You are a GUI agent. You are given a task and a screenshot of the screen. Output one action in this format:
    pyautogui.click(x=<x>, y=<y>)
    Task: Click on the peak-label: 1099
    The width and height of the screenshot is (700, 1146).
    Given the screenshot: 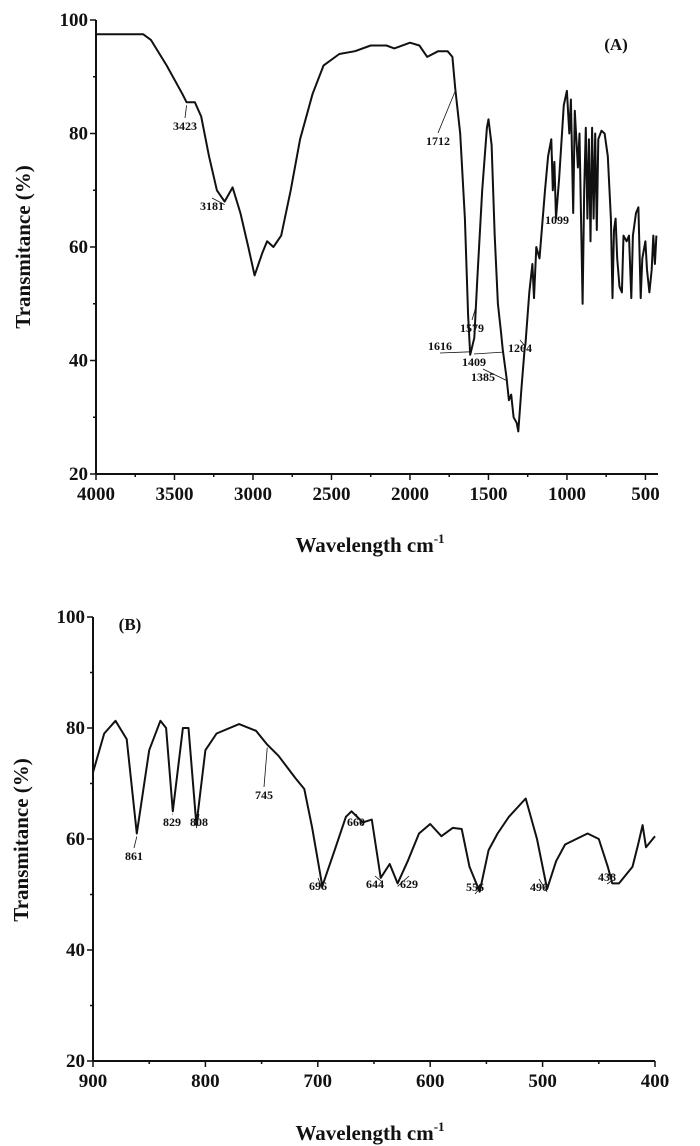 What is the action you would take?
    pyautogui.click(x=557, y=220)
    